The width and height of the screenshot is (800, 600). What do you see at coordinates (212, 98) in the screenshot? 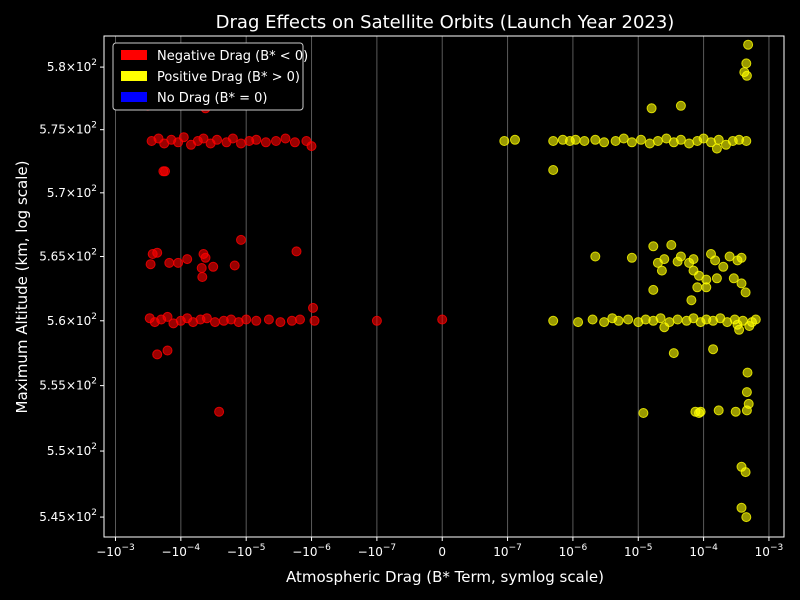
I see `legend-label-nodrag: No Drag (B* = 0)` at bounding box center [212, 98].